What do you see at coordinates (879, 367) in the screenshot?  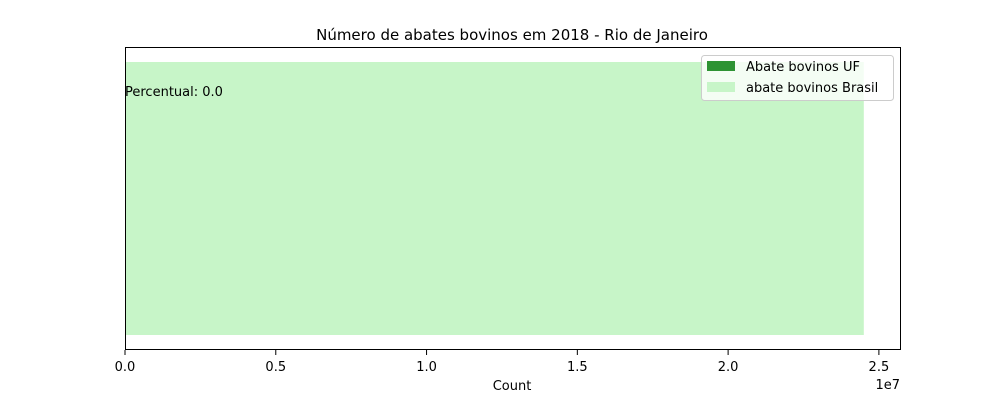 I see `x-tick-label: 2.5` at bounding box center [879, 367].